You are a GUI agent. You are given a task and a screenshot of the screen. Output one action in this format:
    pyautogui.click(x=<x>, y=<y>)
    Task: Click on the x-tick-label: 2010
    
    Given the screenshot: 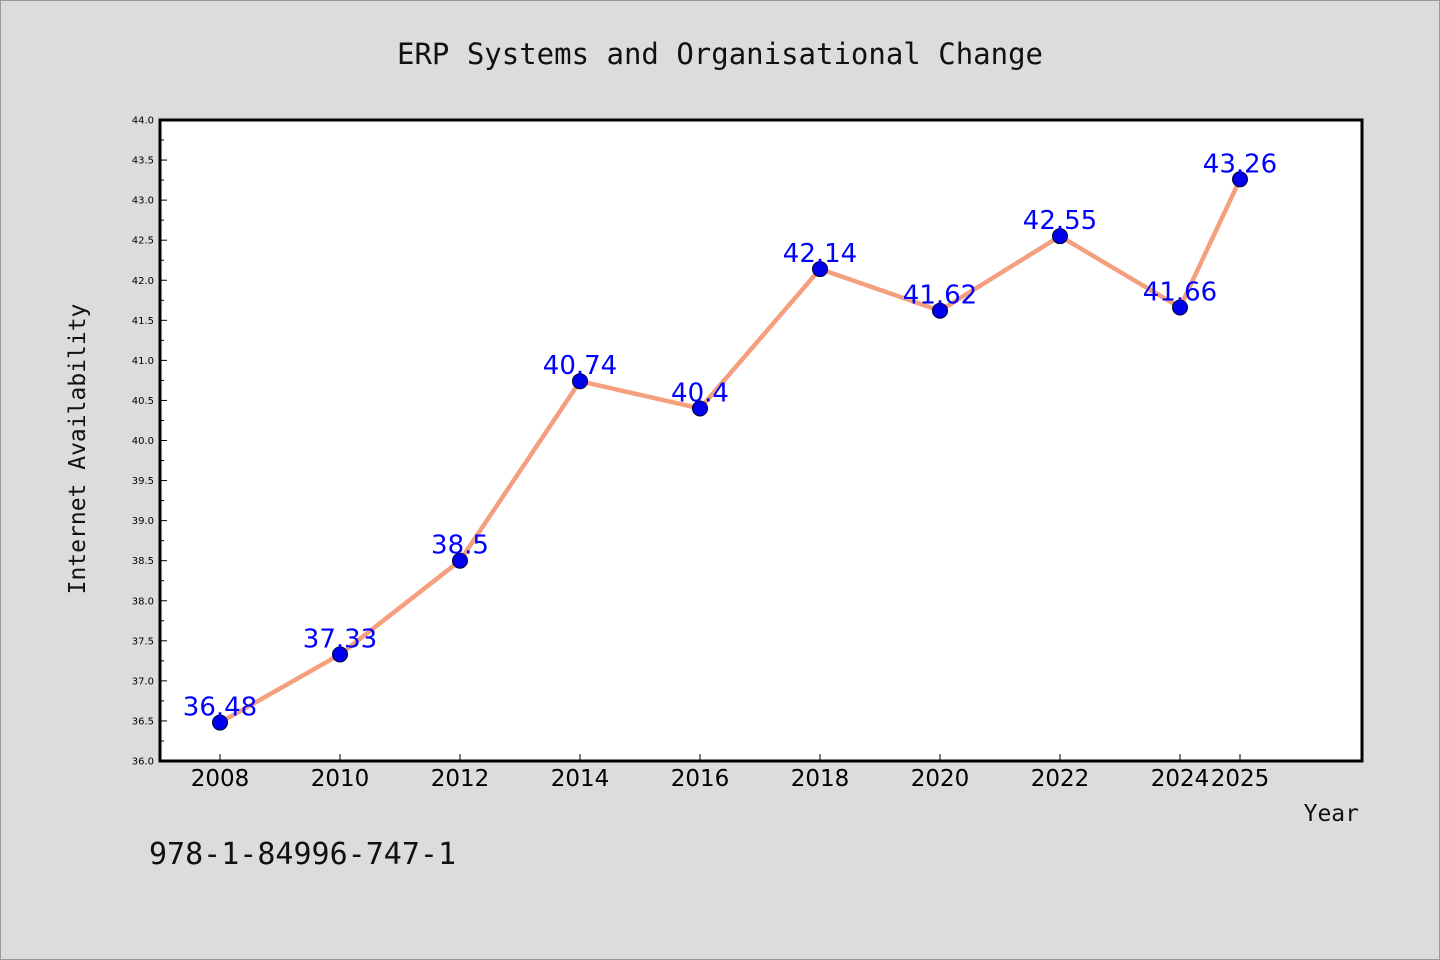 What is the action you would take?
    pyautogui.click(x=340, y=779)
    